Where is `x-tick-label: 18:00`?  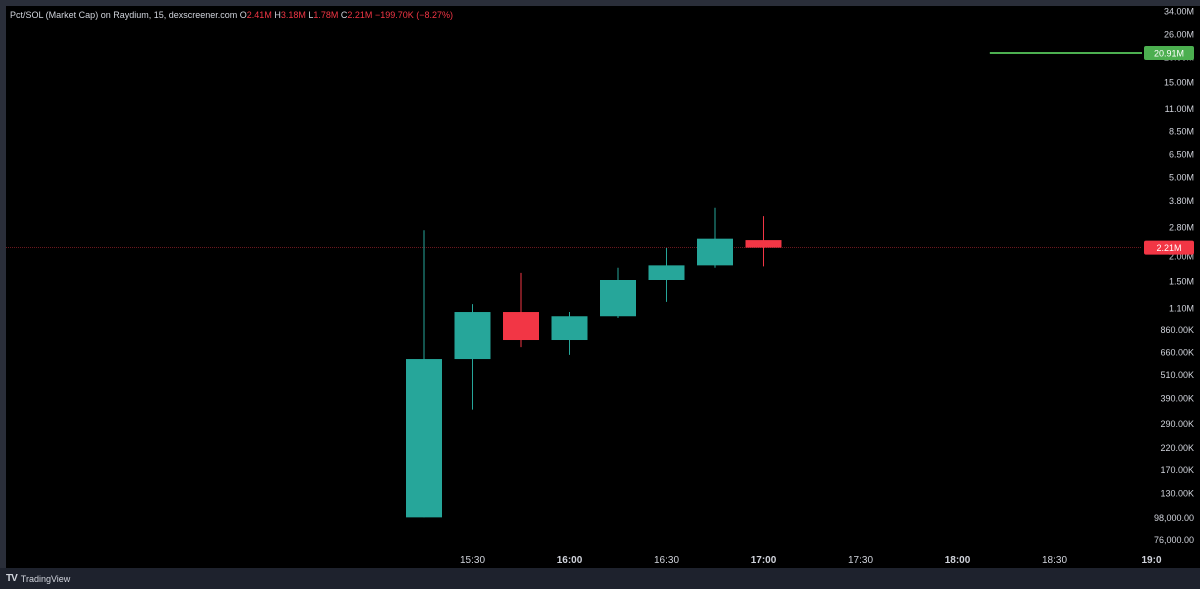 x-tick-label: 18:00 is located at coordinates (958, 560).